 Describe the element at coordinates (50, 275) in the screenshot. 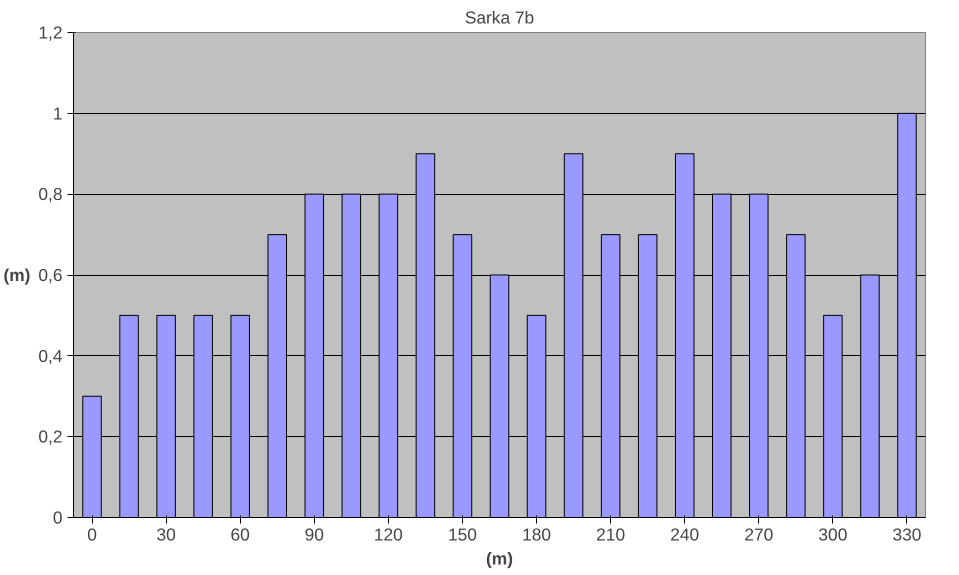

I see `y-tick-label: 0,6` at that location.